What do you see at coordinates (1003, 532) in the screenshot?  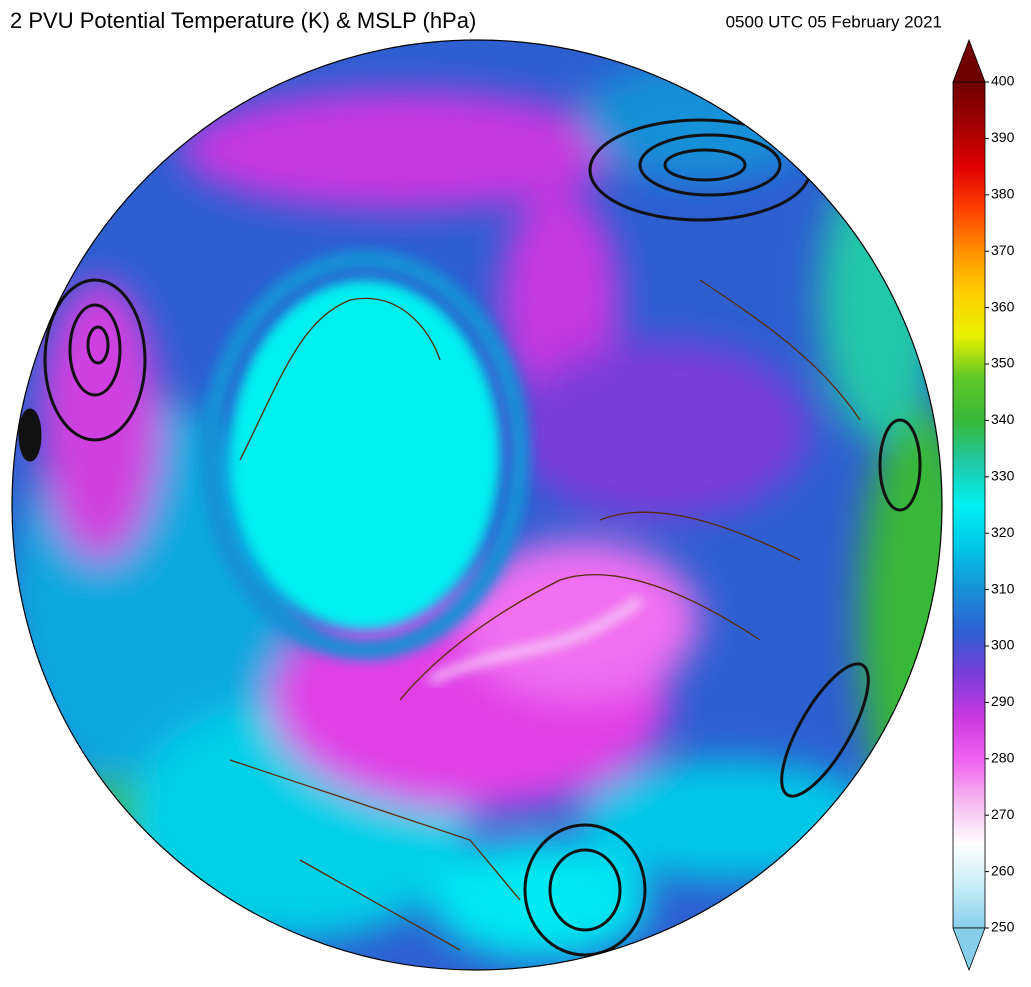 I see `colorbar-tick-label: 320` at bounding box center [1003, 532].